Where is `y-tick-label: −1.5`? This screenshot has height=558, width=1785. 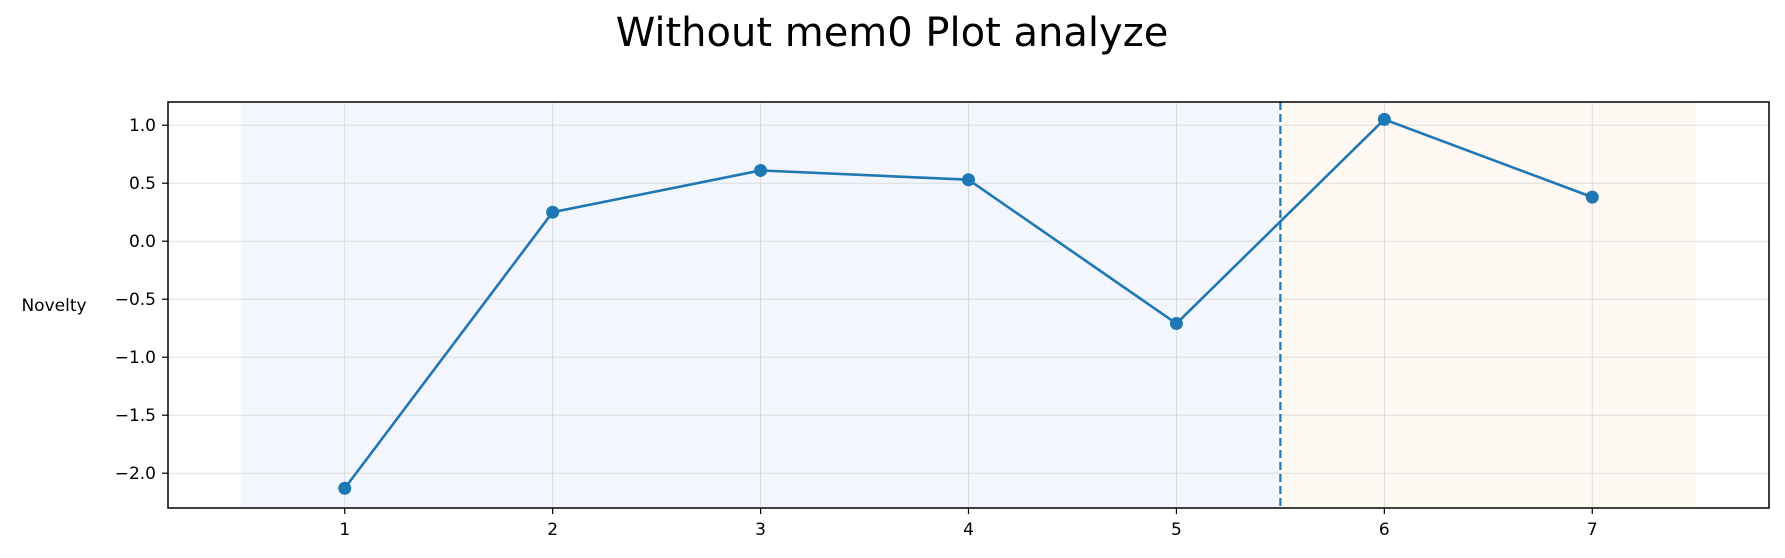 y-tick-label: −1.5 is located at coordinates (135, 416).